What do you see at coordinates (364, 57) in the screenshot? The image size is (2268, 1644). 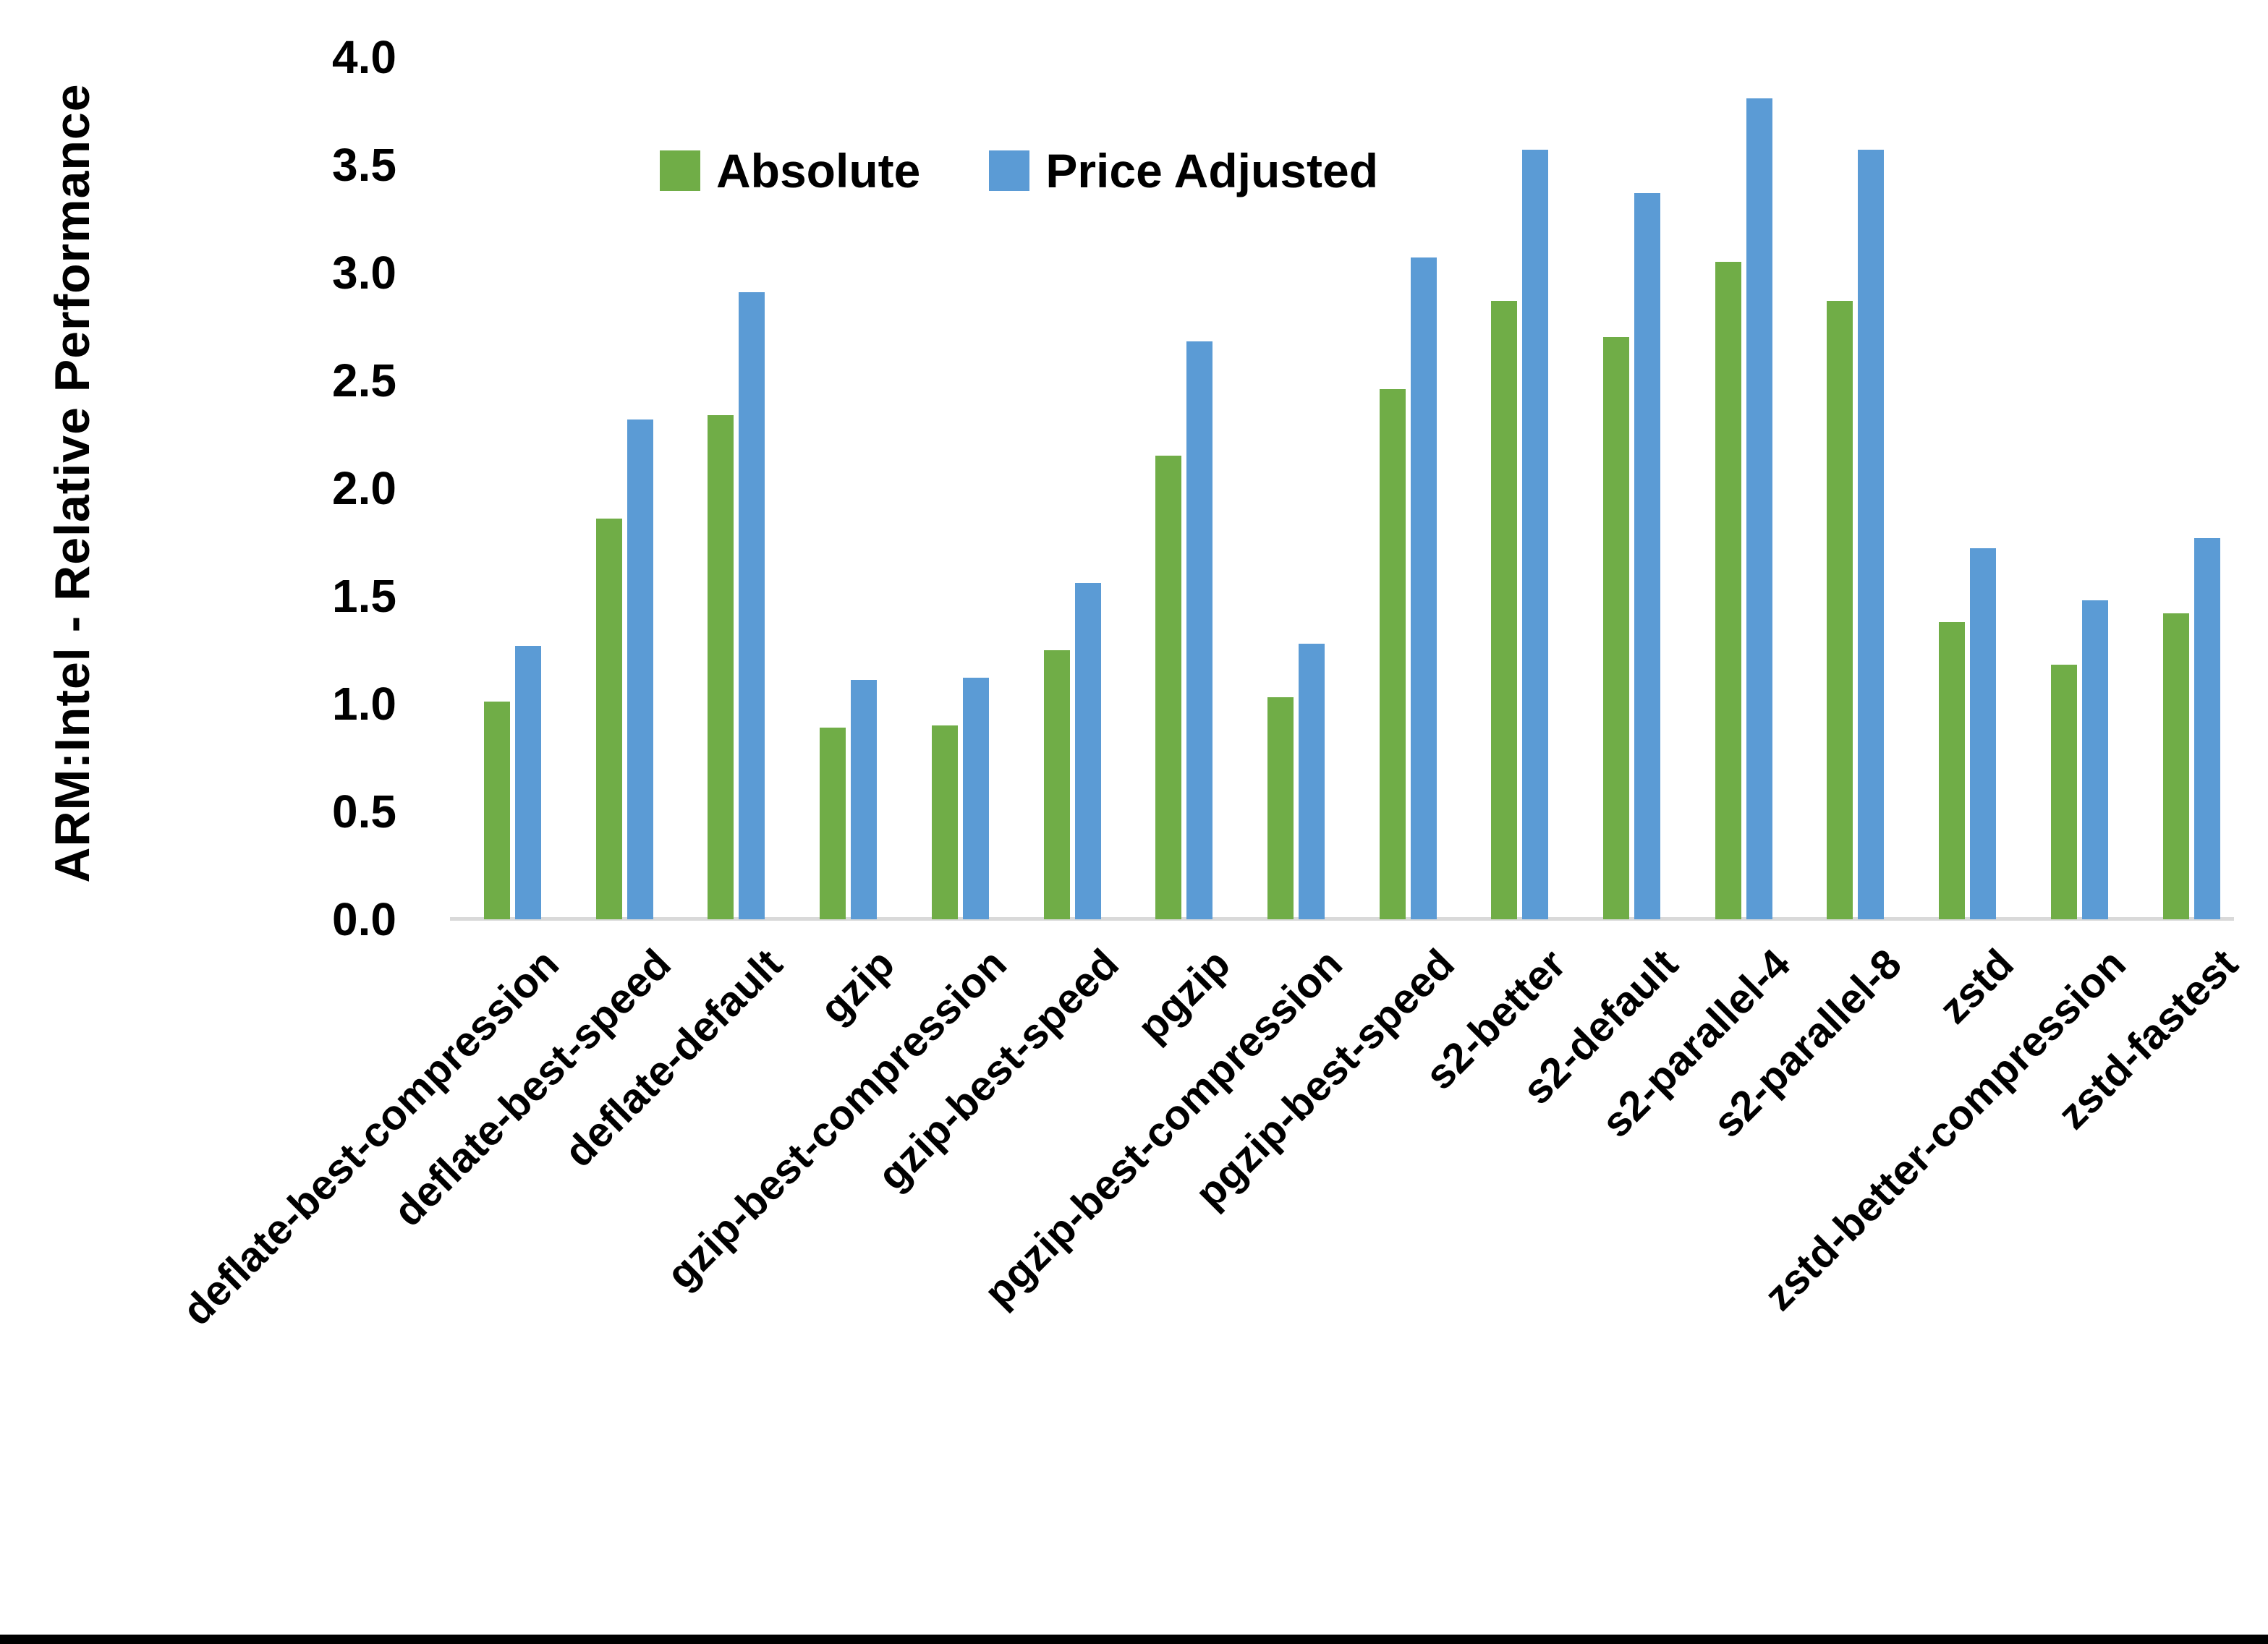 I see `y-tick-label: 4.0` at bounding box center [364, 57].